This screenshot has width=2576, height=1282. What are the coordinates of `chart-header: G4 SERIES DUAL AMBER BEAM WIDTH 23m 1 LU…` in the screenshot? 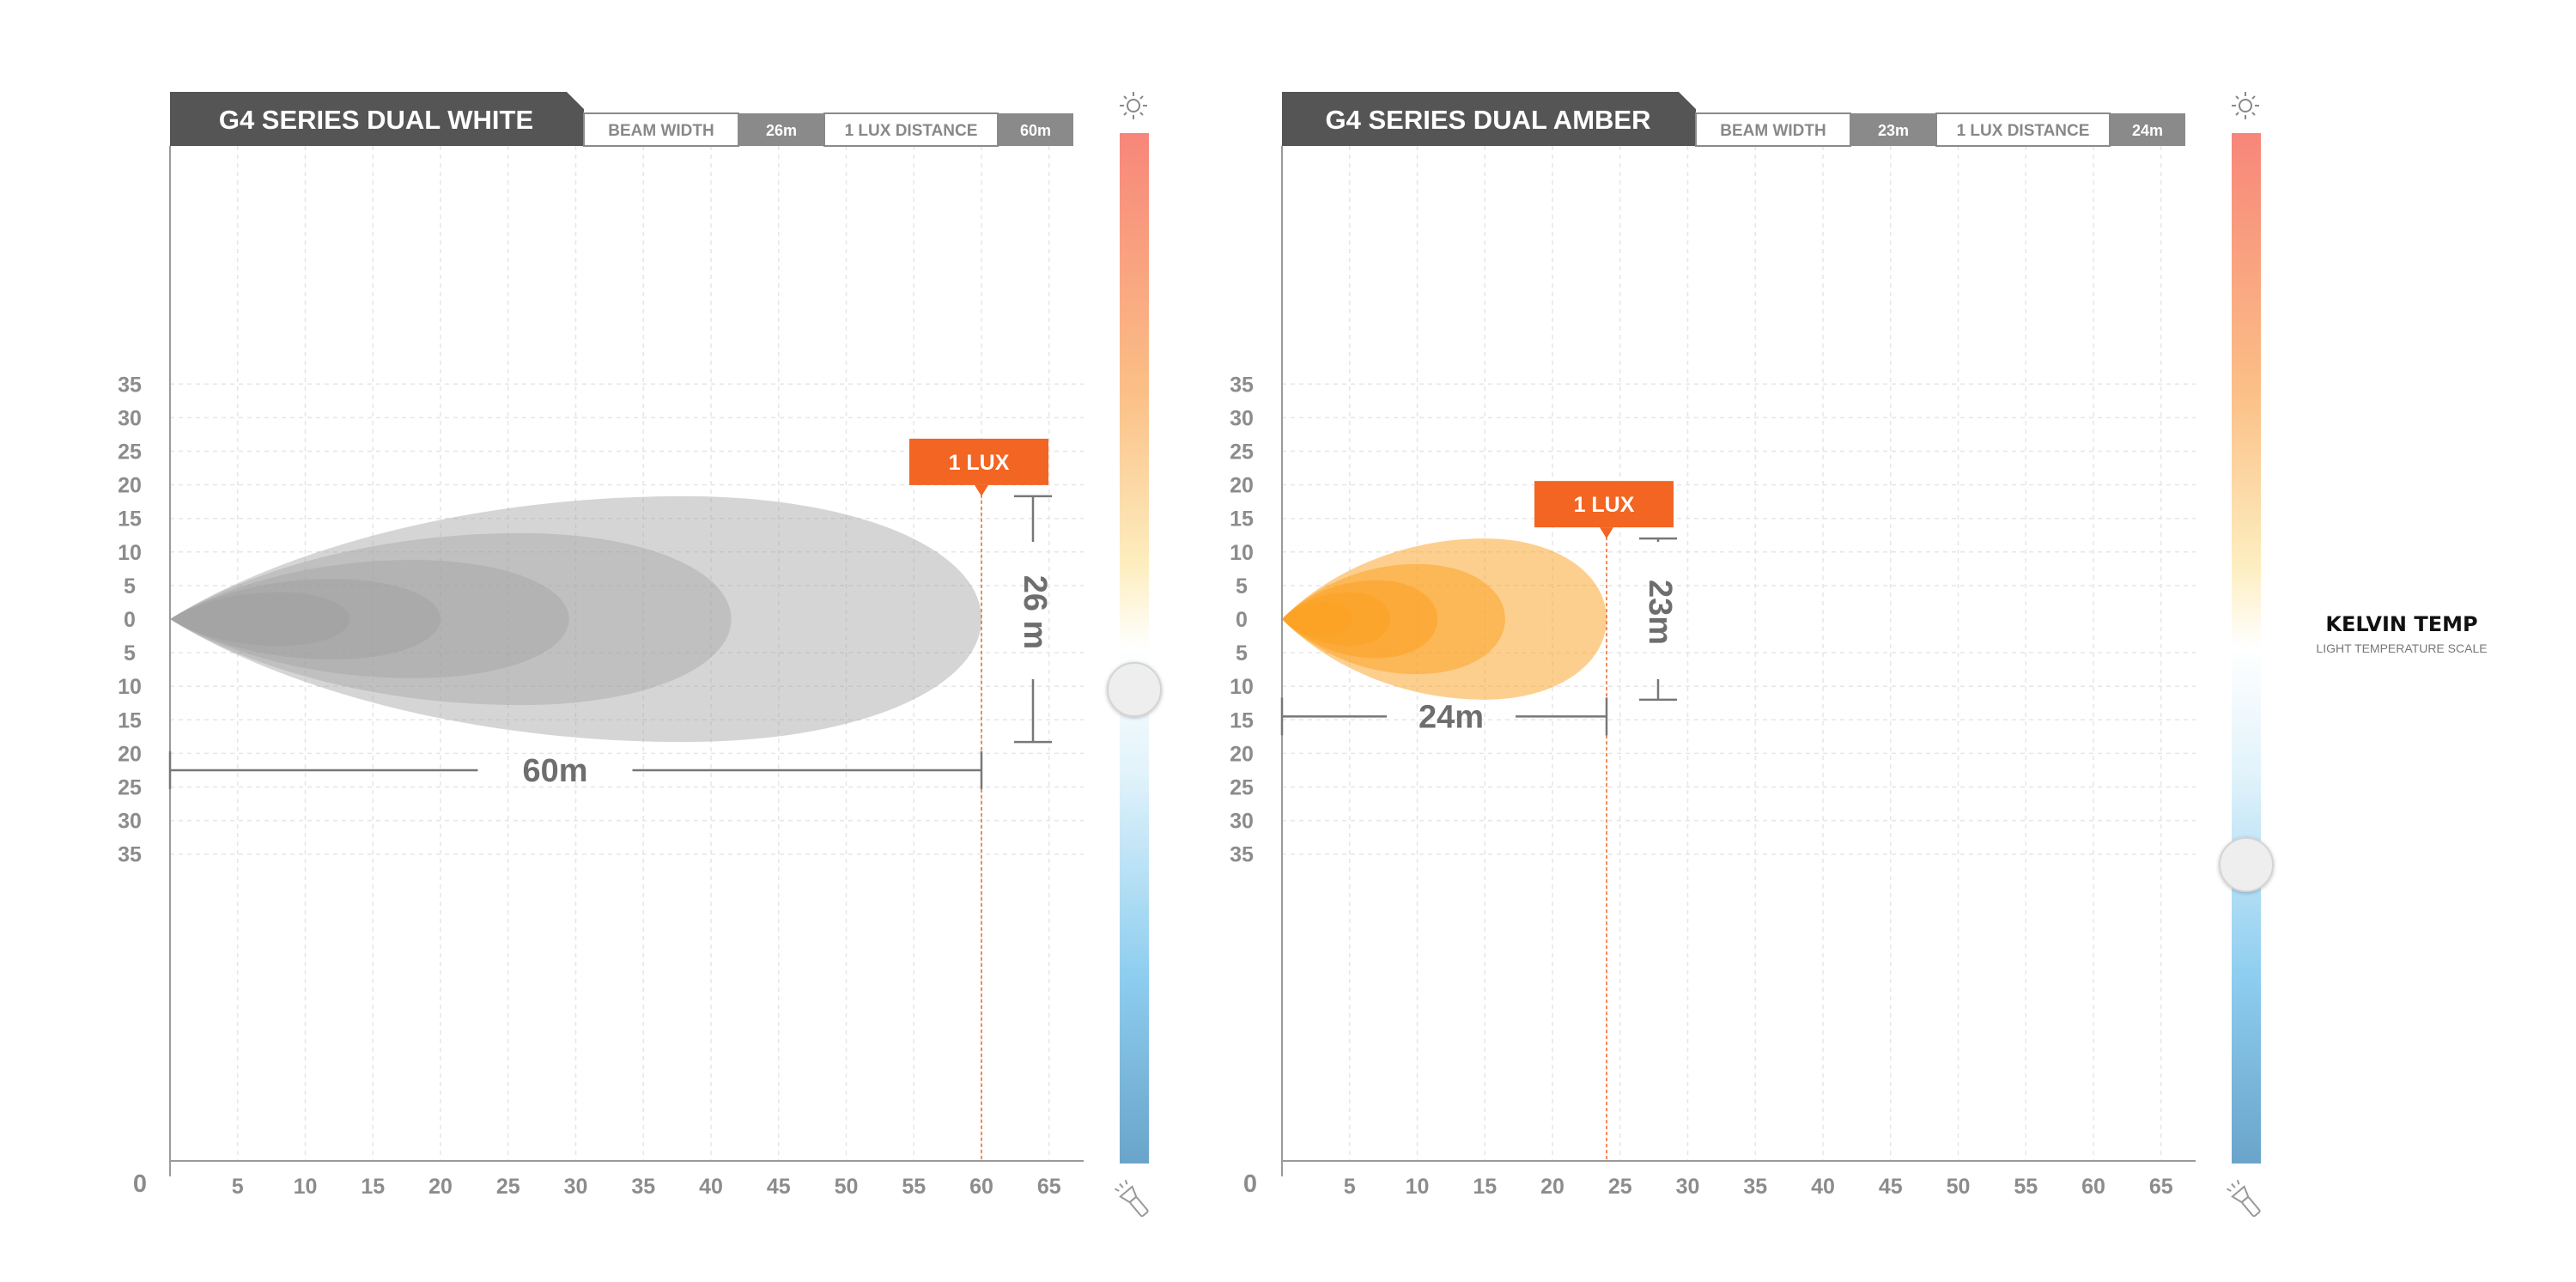 It's located at (1733, 119).